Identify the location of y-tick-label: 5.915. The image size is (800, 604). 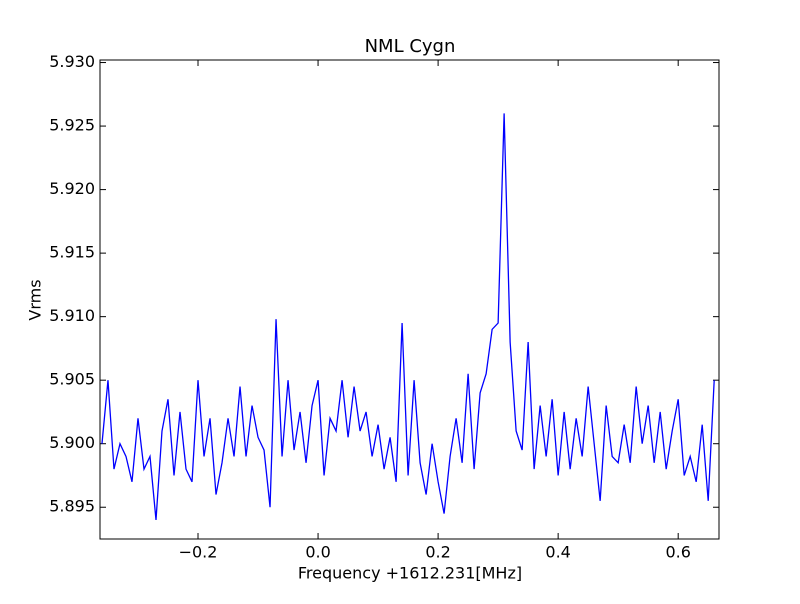
(72, 252).